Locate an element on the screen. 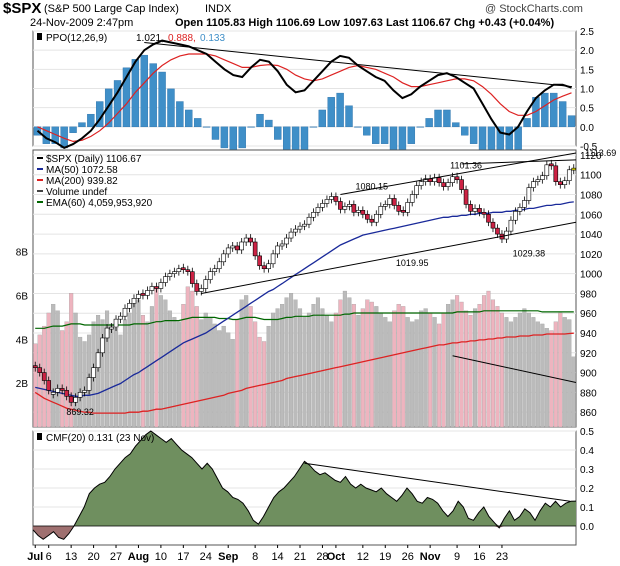 The height and width of the screenshot is (566, 620). price-annotation: 1019.95 is located at coordinates (412, 263).